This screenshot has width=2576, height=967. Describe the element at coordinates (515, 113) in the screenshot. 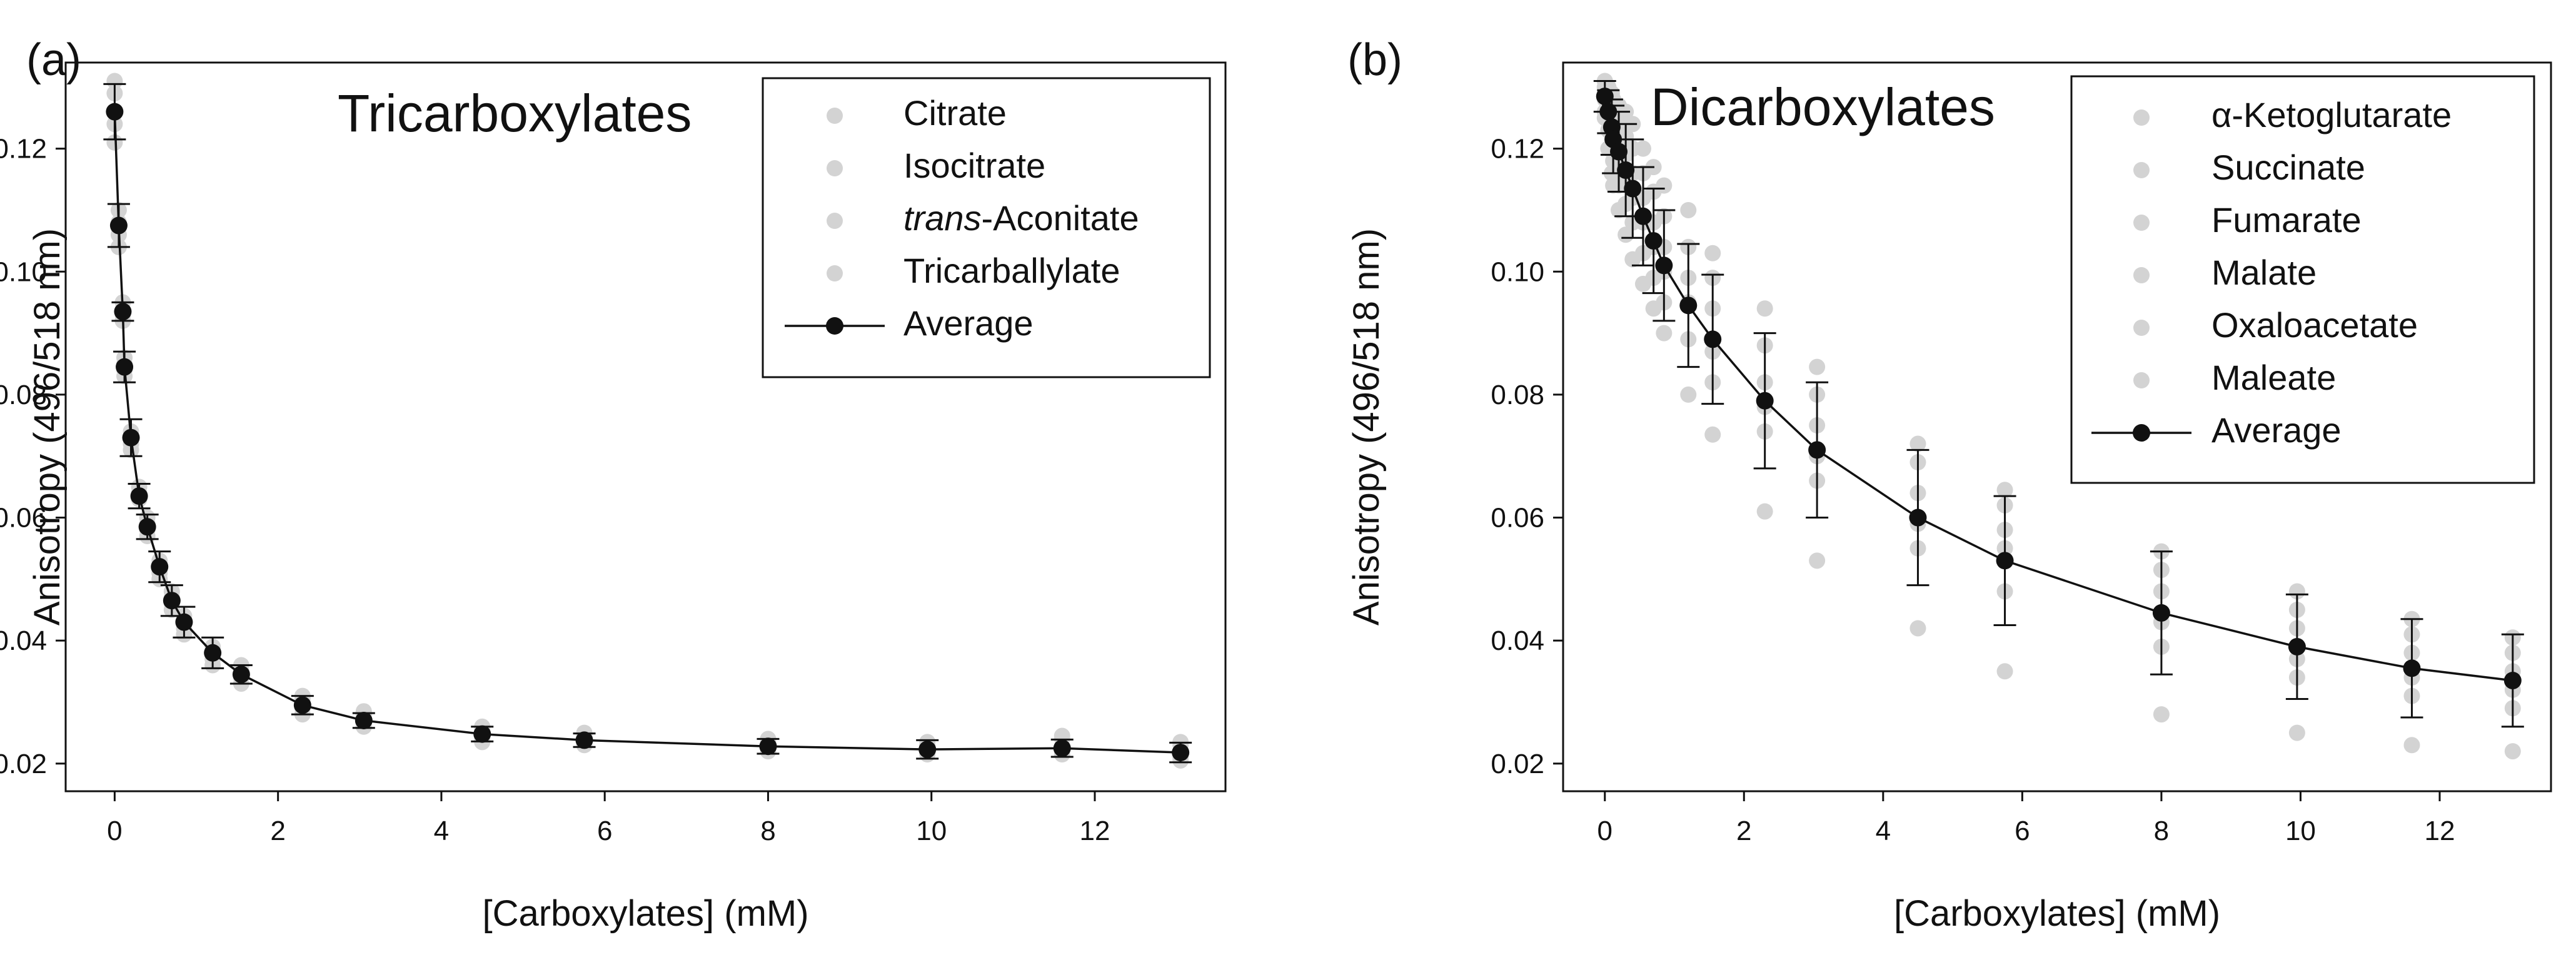

I see `chart-title: Tricarboxylates` at that location.